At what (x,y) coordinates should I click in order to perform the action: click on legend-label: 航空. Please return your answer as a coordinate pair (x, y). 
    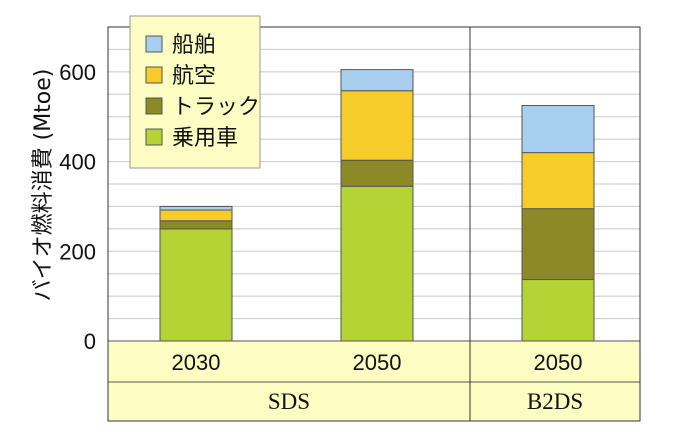
    Looking at the image, I should click on (194, 76).